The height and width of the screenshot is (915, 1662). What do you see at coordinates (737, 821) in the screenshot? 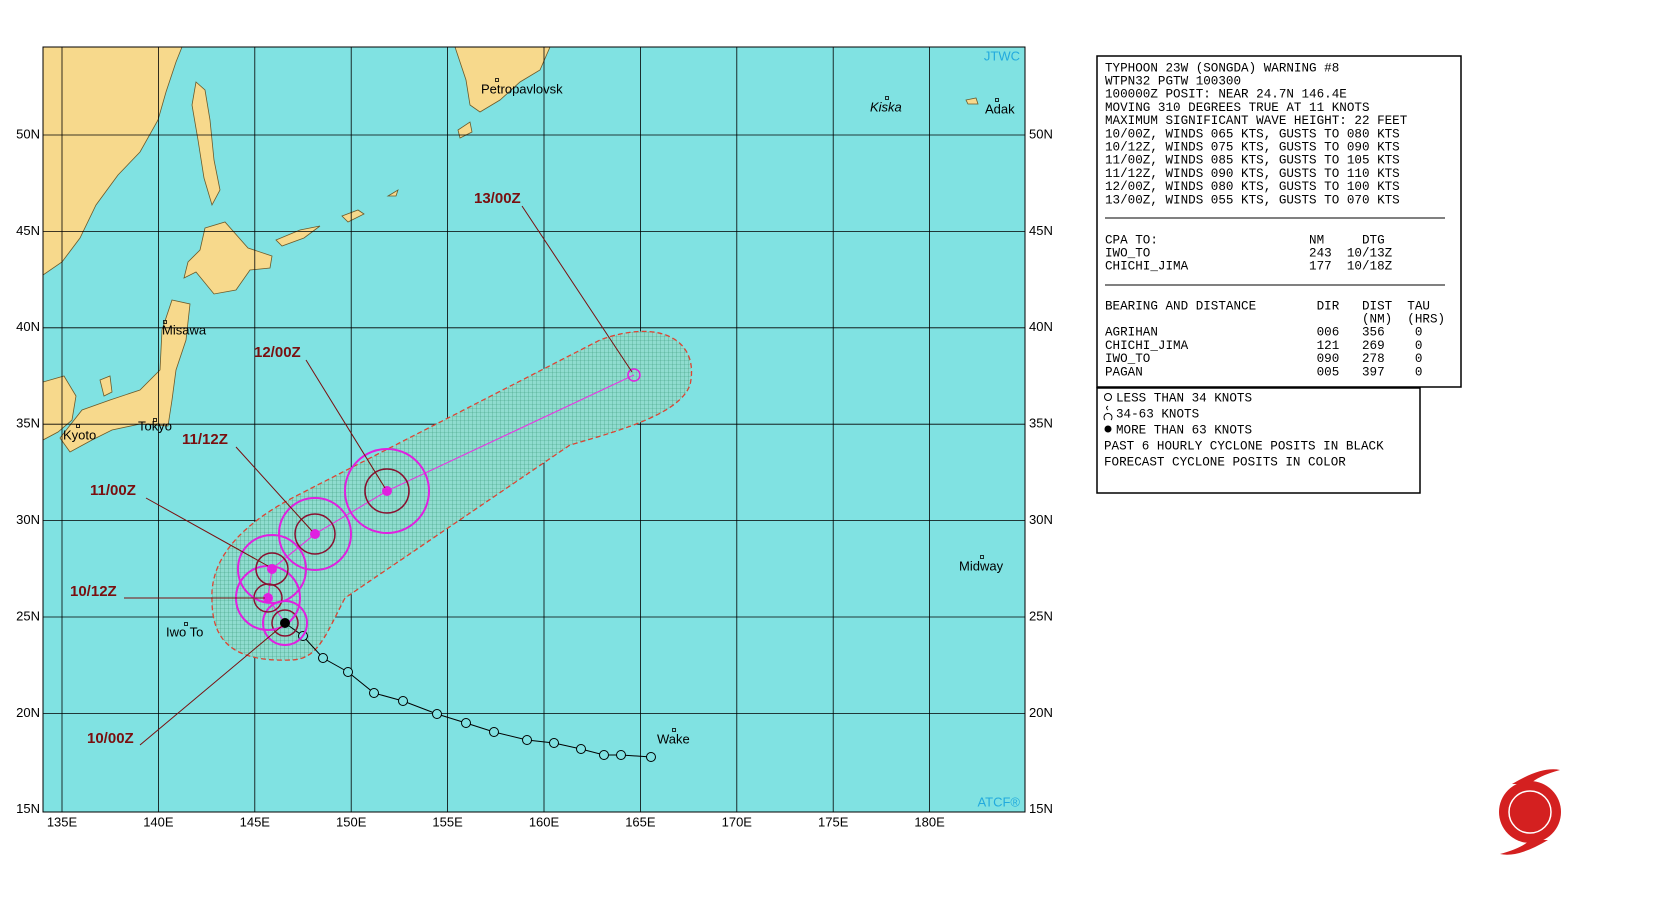
I see `lon-label: 170E` at bounding box center [737, 821].